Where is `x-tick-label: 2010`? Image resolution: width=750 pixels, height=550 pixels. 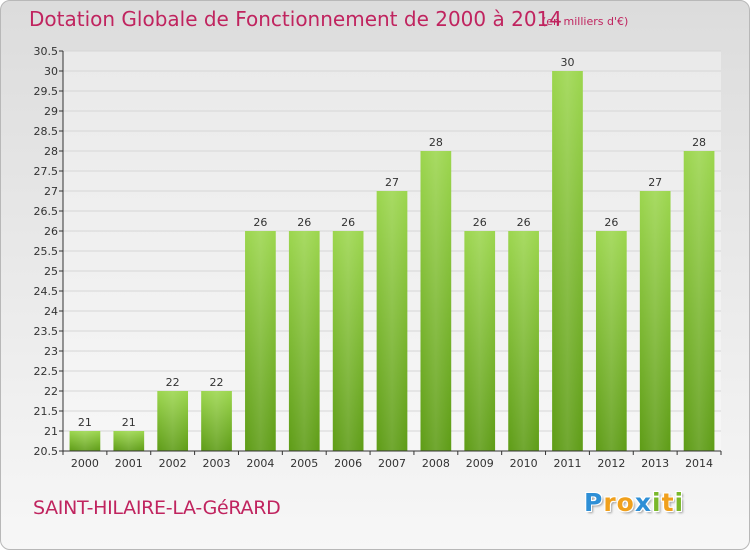 x-tick-label: 2010 is located at coordinates (524, 463).